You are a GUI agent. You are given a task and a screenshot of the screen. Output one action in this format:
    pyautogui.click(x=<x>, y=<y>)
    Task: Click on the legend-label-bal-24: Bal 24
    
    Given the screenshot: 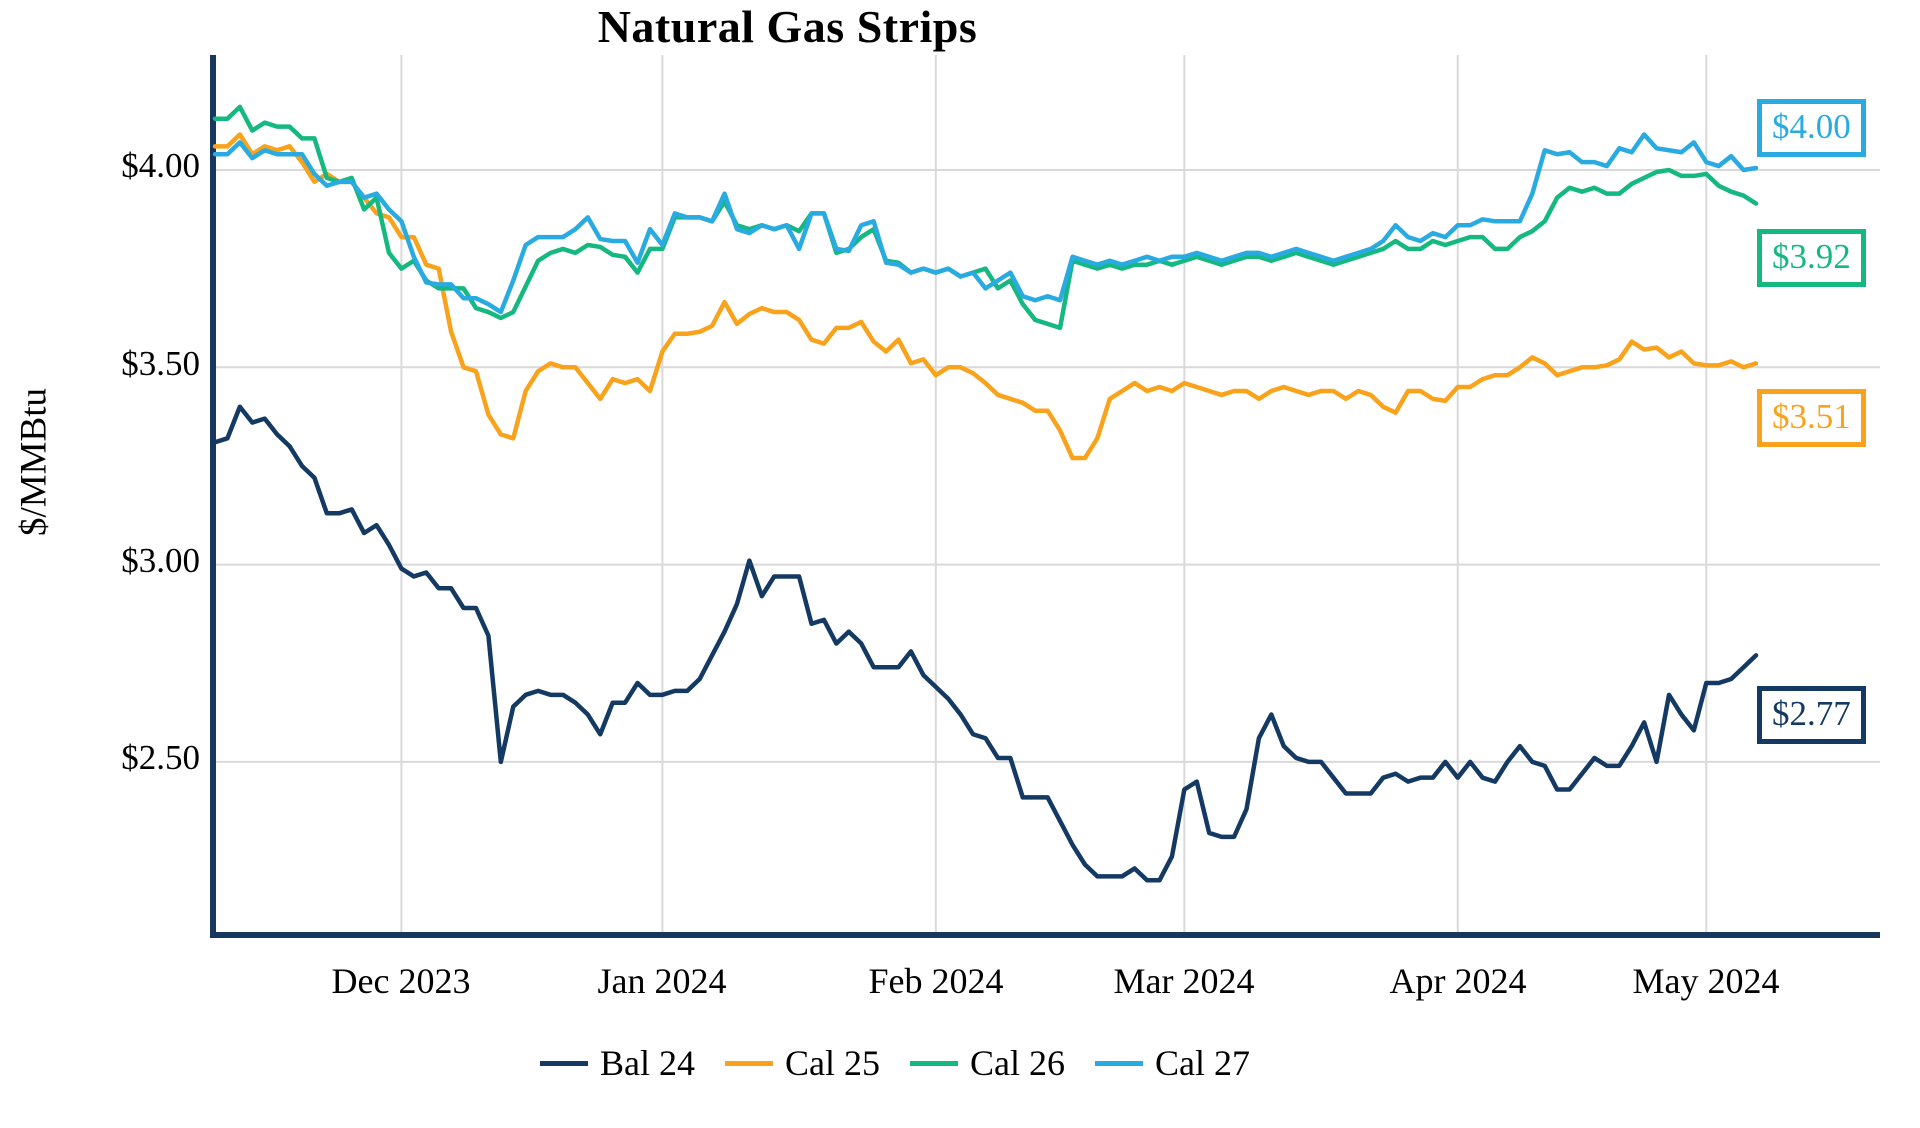 What is the action you would take?
    pyautogui.click(x=647, y=1063)
    